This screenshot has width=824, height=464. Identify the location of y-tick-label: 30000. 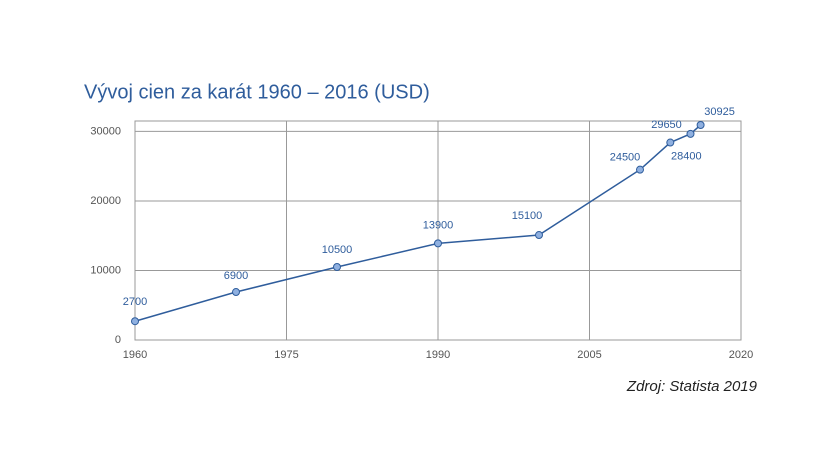
(105, 131).